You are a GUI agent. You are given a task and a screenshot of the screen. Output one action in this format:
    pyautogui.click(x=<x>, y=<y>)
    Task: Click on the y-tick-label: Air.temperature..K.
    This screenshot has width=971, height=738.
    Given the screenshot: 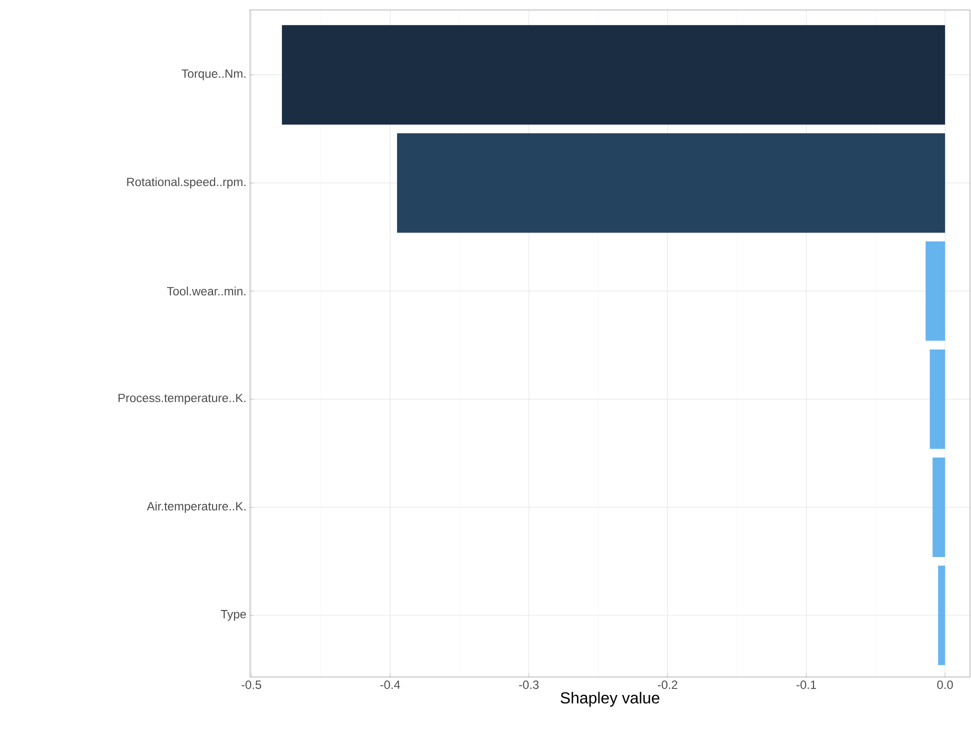 What is the action you would take?
    pyautogui.click(x=196, y=507)
    